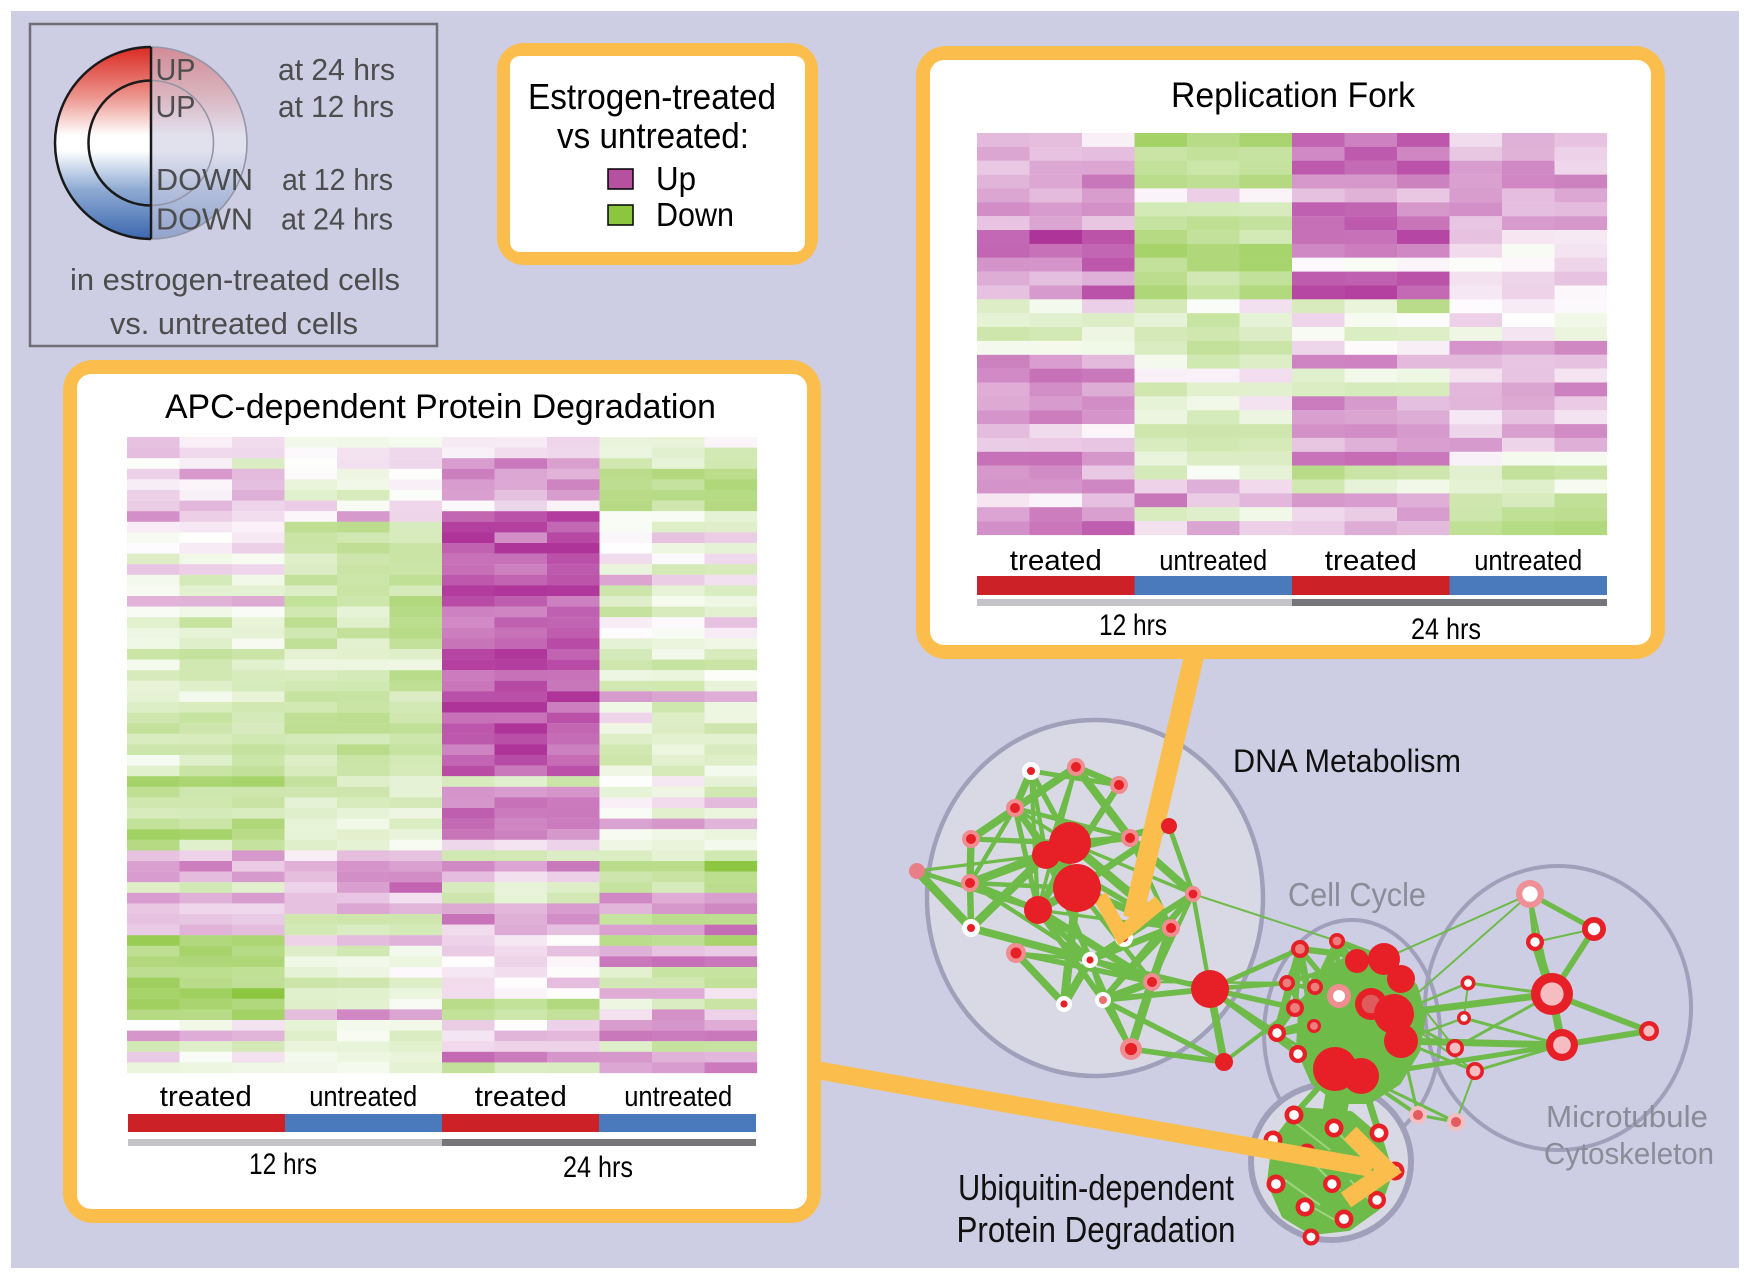 This screenshot has height=1279, width=1750. Describe the element at coordinates (235, 279) in the screenshot. I see `svg-text: in estrogen-treated cells` at that location.